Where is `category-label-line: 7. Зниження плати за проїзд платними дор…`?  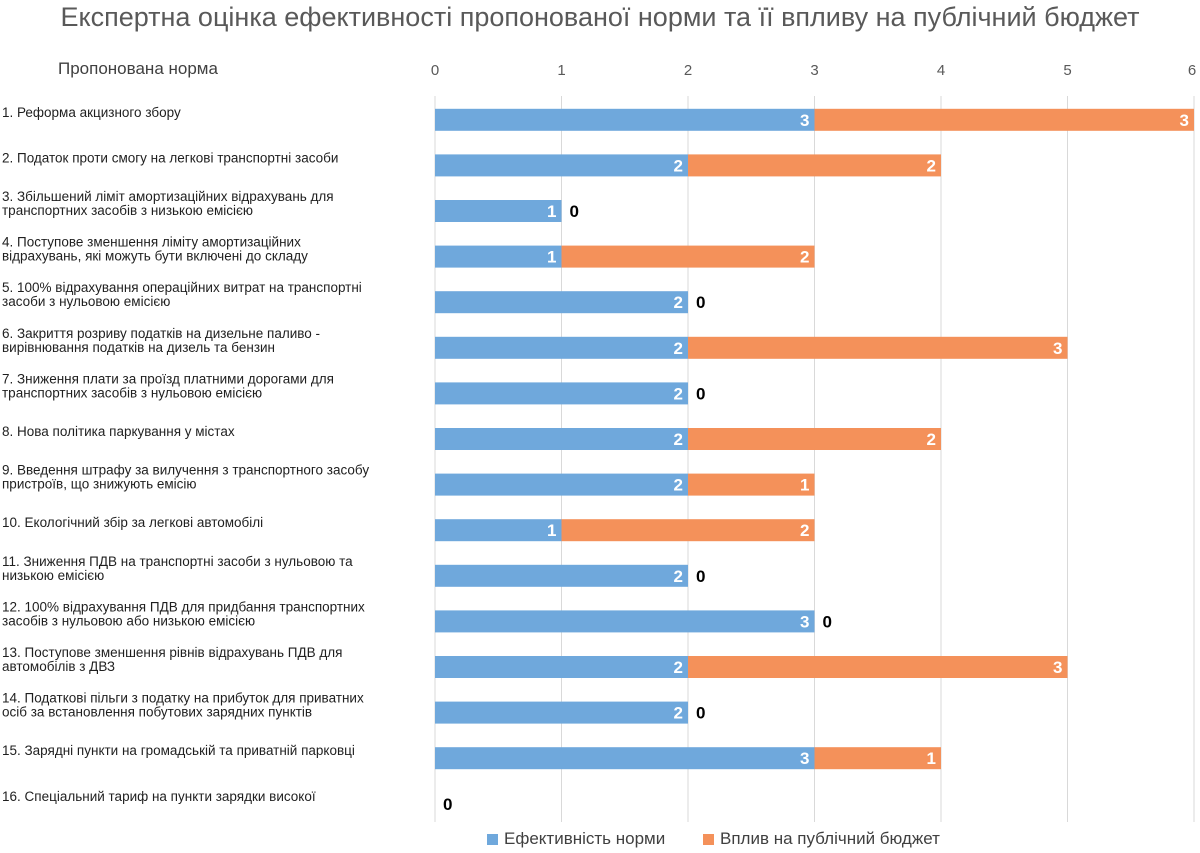 category-label-line: 7. Зниження плати за проїзд платними дор… is located at coordinates (168, 378).